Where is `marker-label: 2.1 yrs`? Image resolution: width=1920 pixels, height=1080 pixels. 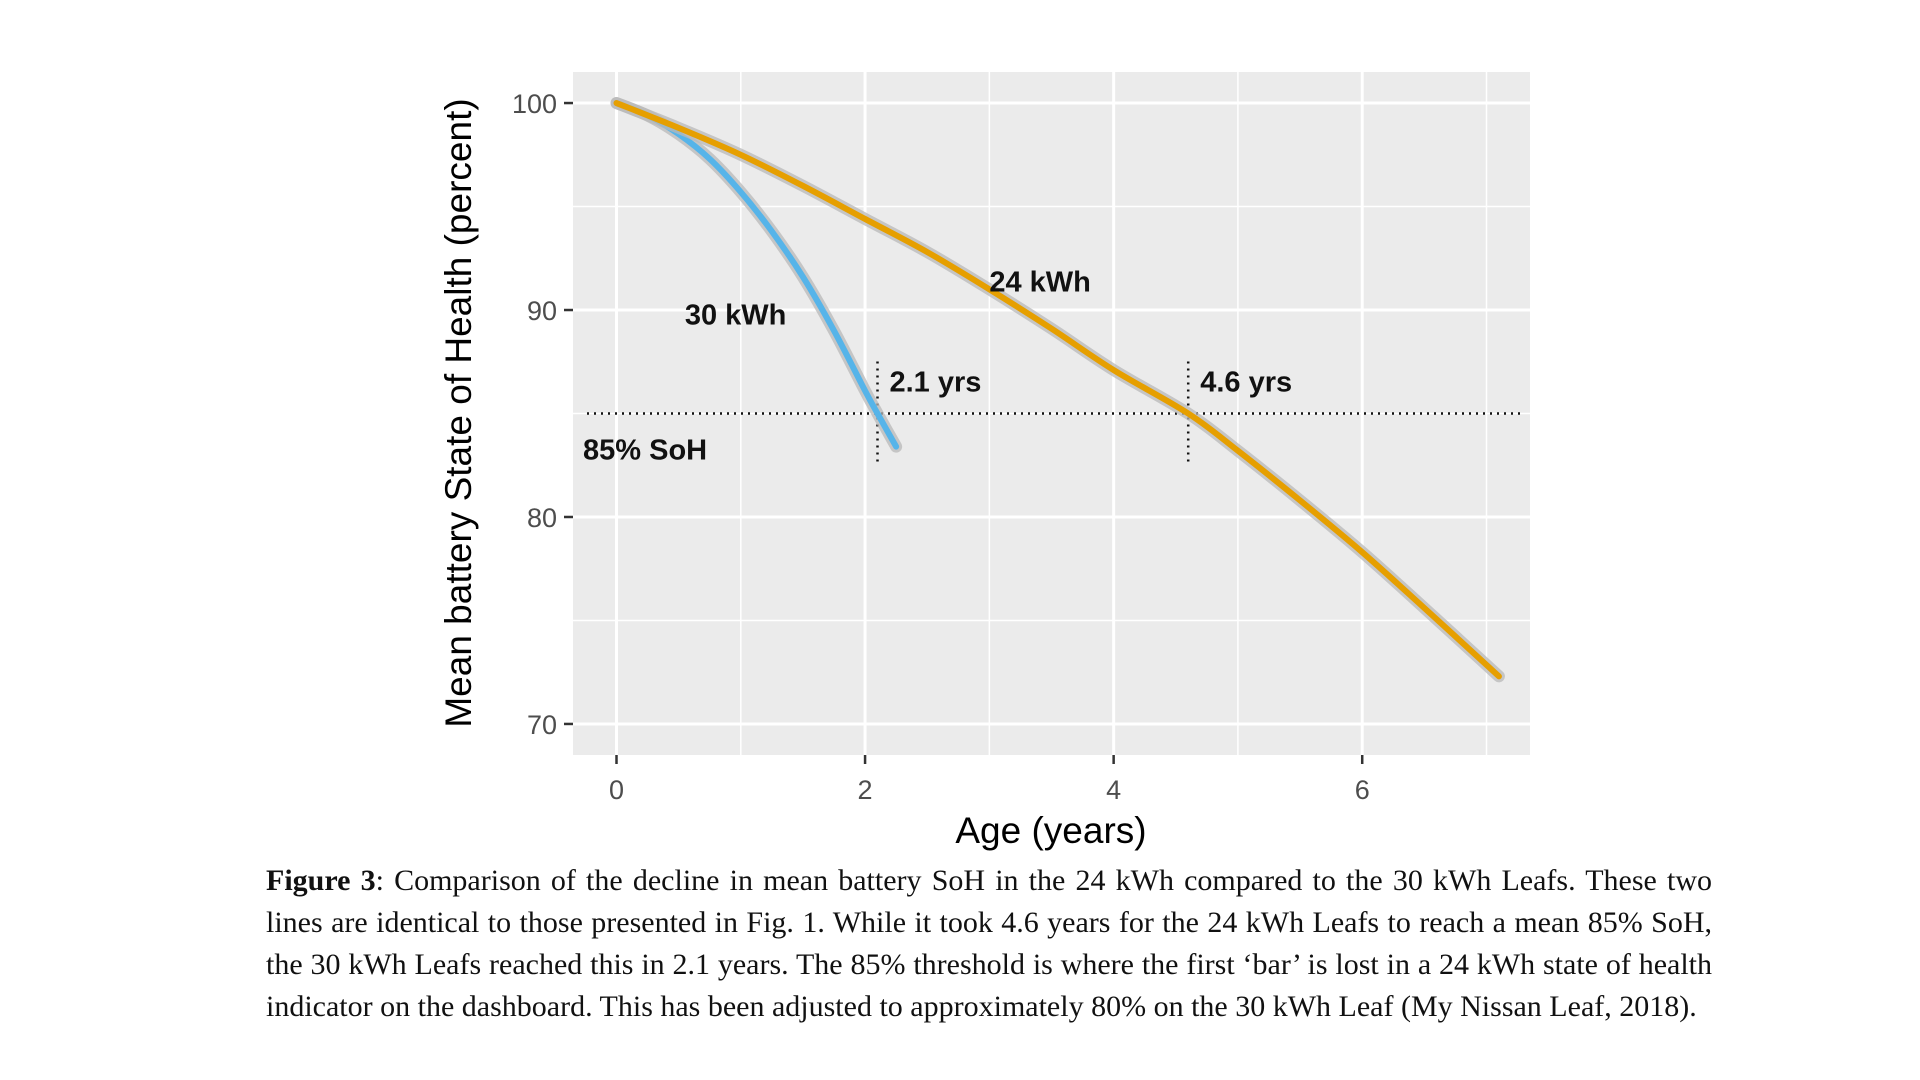 marker-label: 2.1 yrs is located at coordinates (936, 383).